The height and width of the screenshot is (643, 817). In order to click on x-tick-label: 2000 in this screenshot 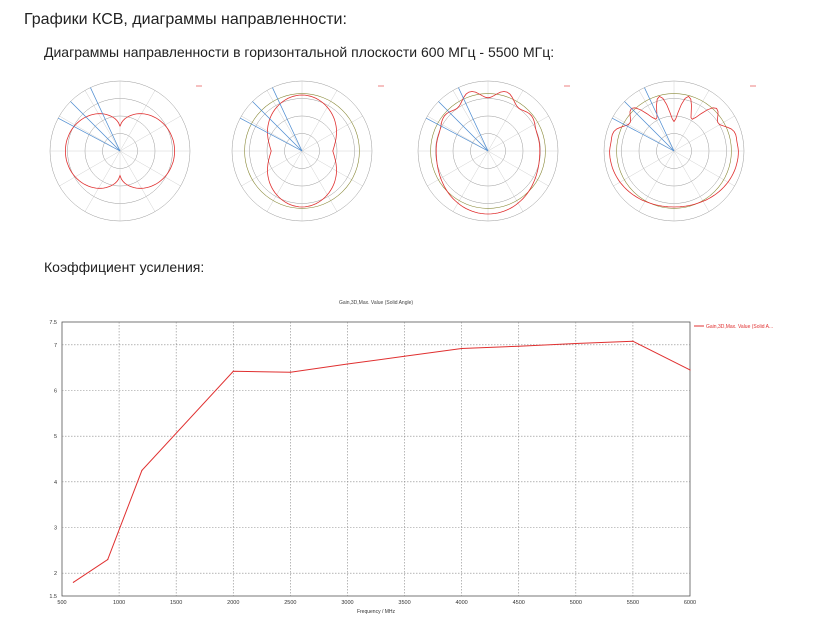, I will do `click(233, 603)`.